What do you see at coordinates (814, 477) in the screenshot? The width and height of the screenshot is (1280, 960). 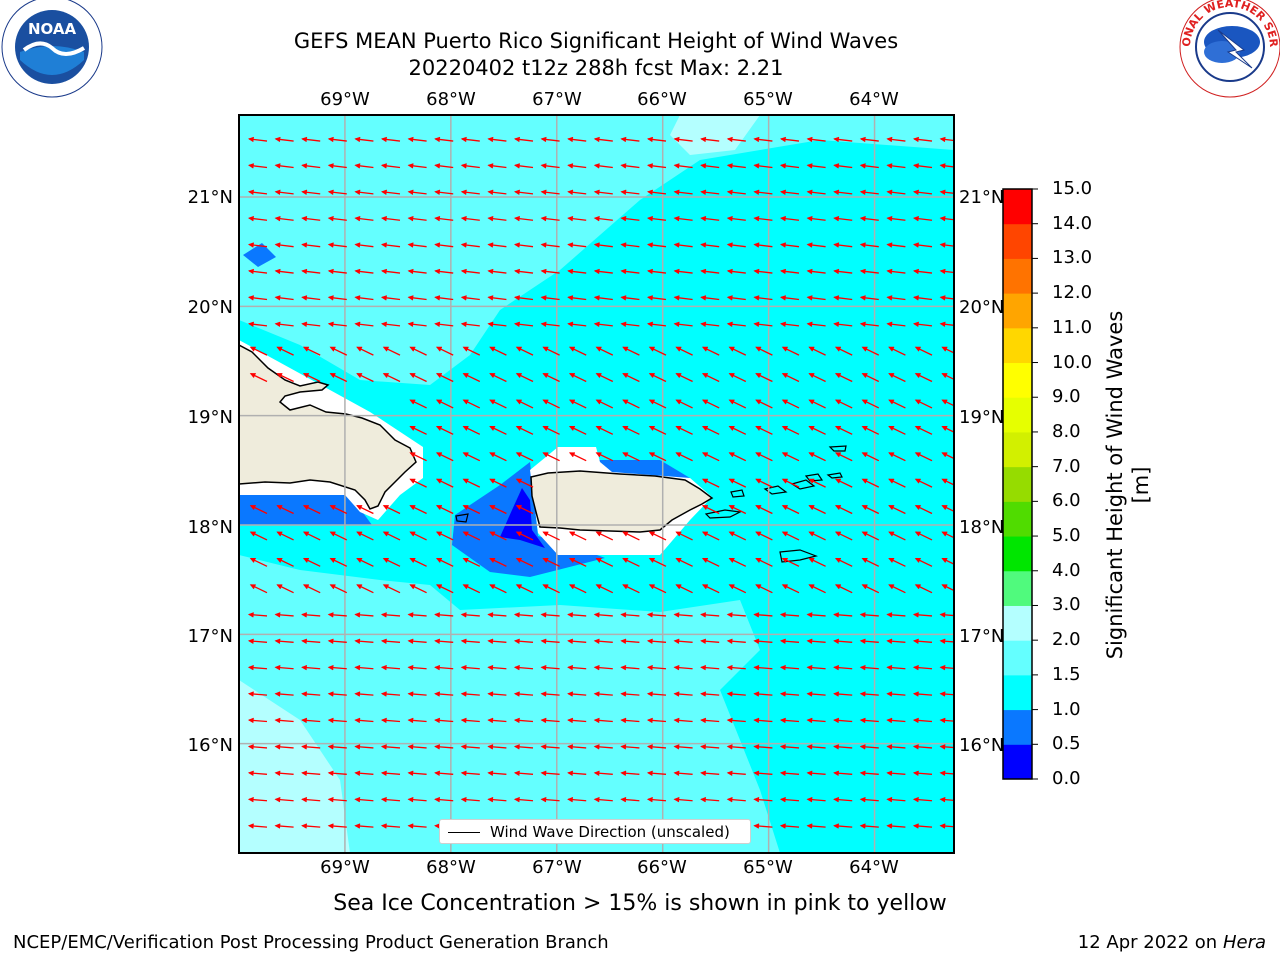 I see `tortola-outline` at bounding box center [814, 477].